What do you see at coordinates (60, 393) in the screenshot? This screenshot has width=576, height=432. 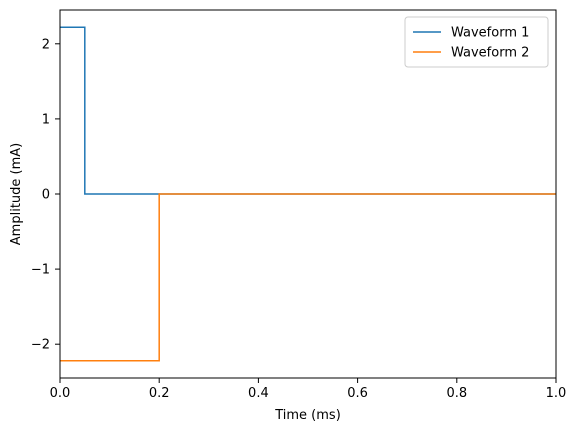 I see `x-tick-label: 0.0` at bounding box center [60, 393].